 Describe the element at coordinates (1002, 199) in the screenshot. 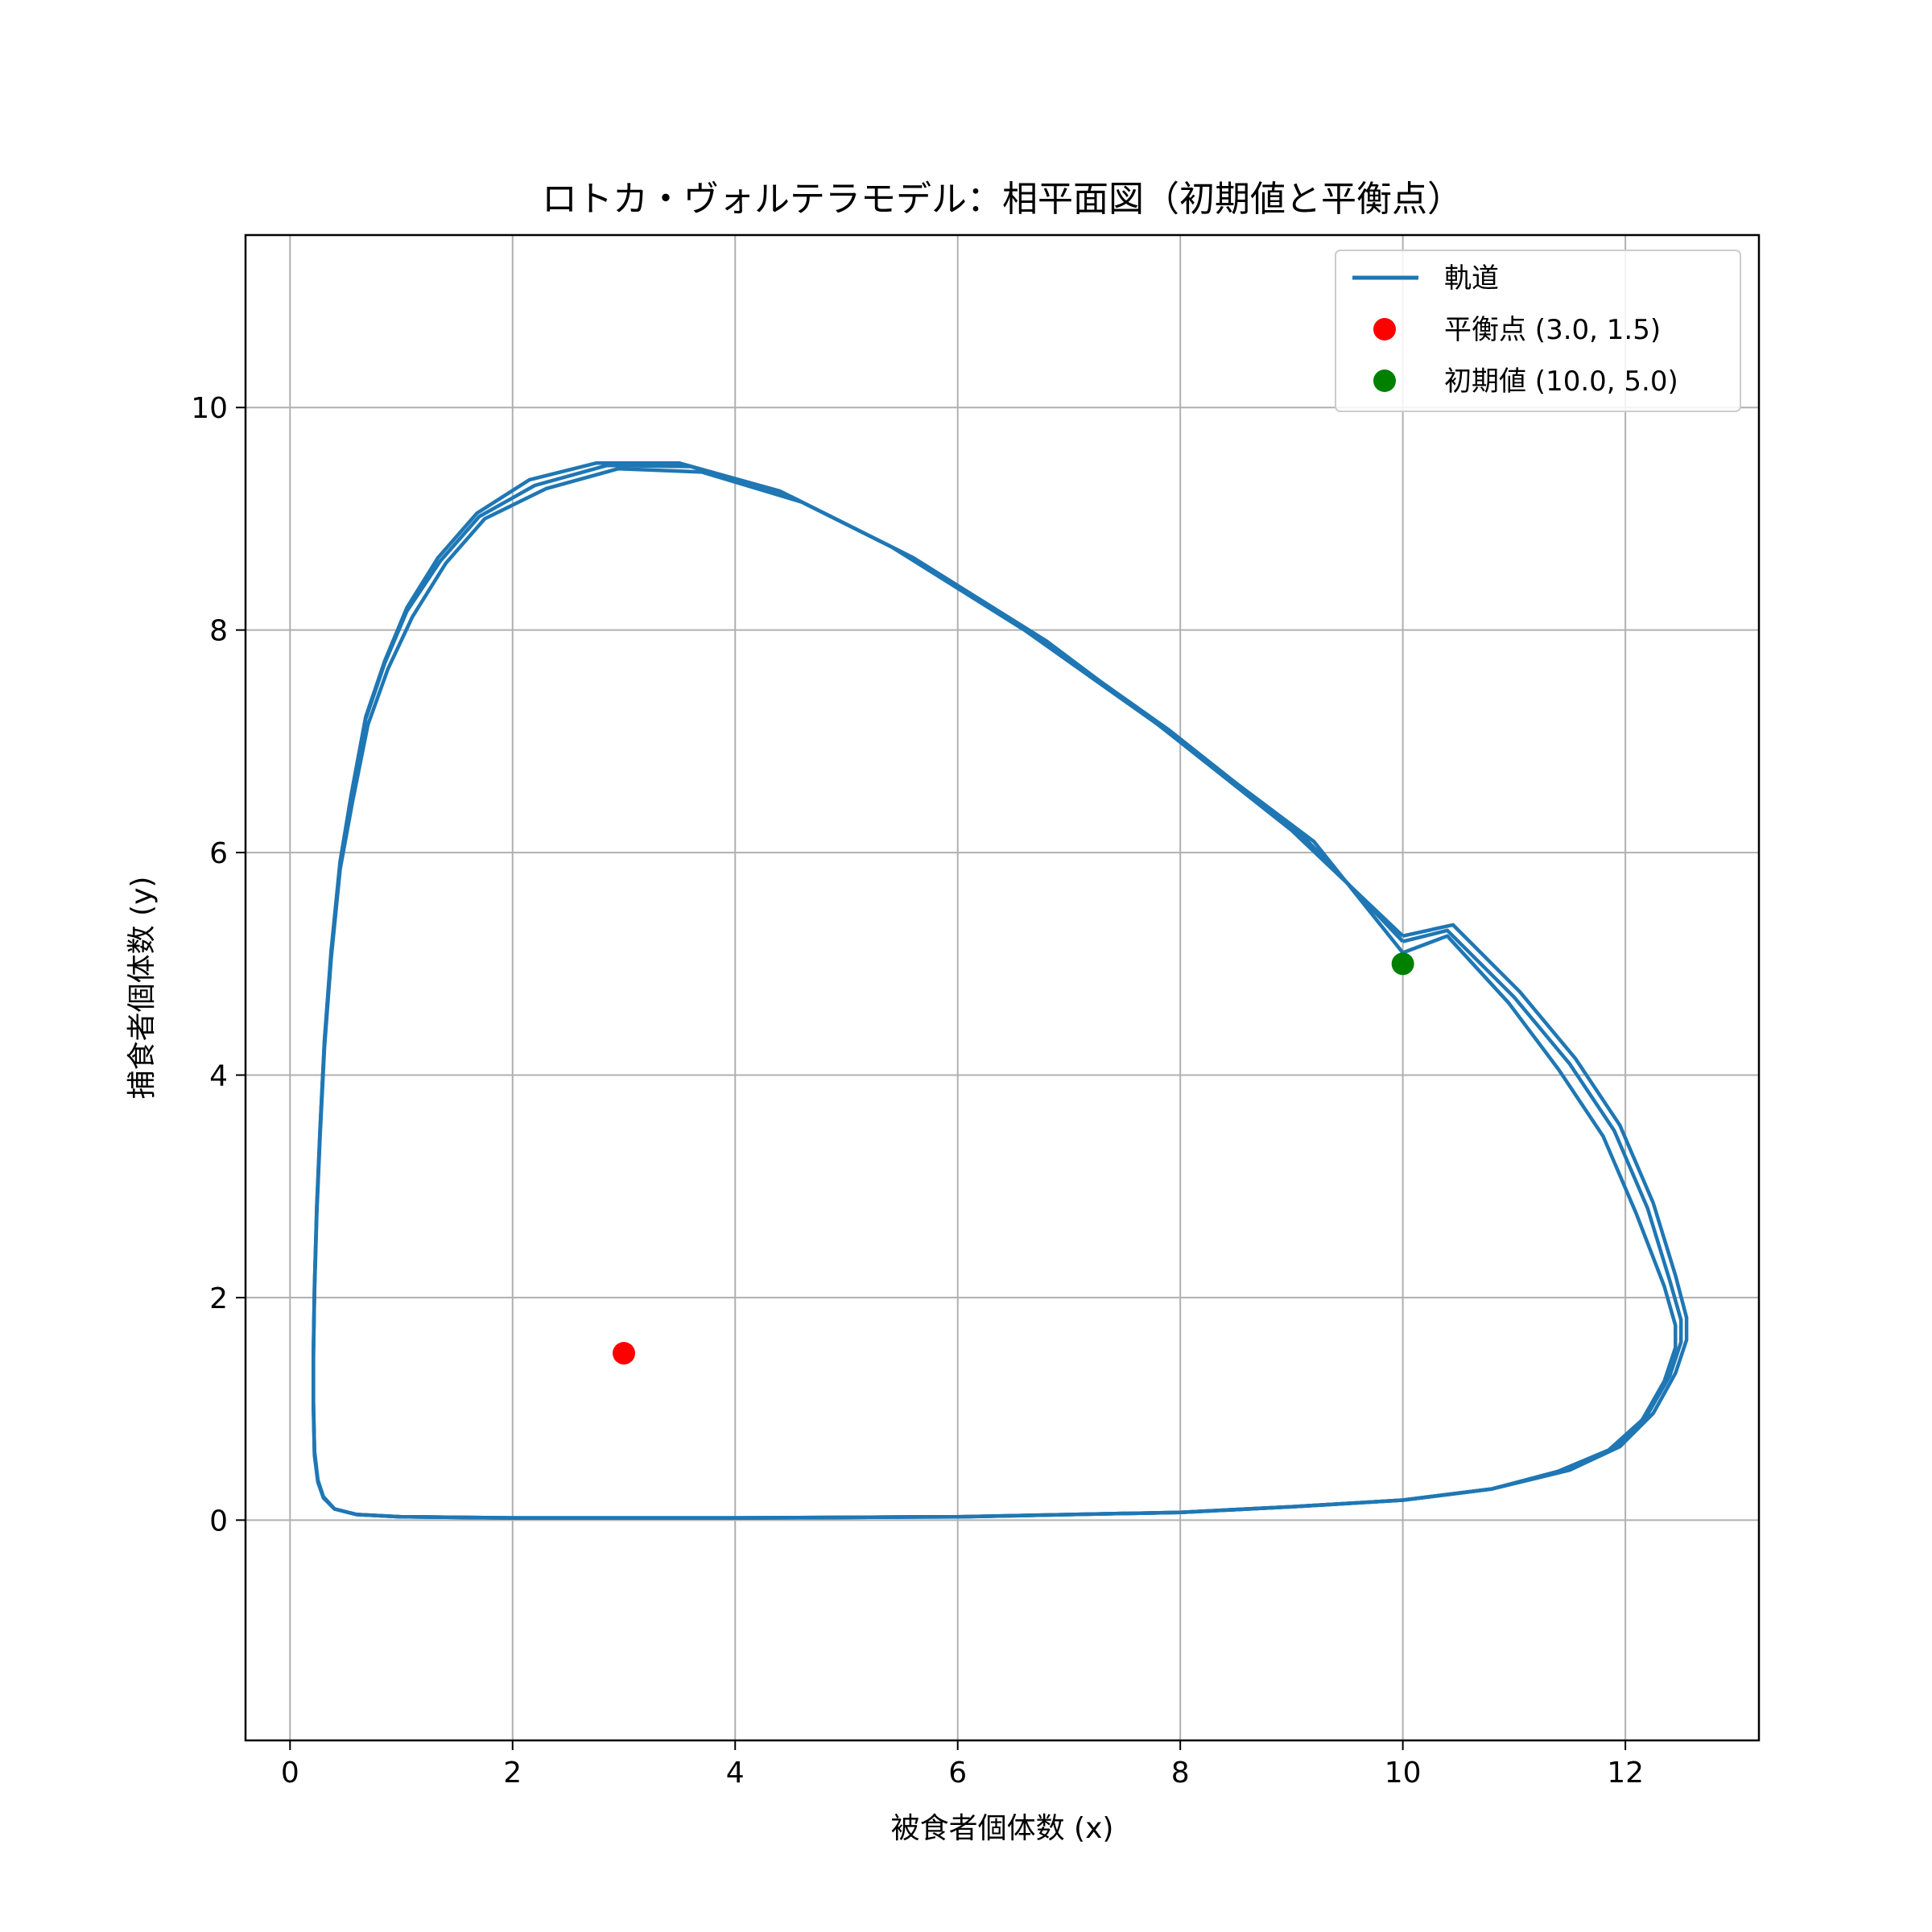

I see `chart-title: ロトカ・ヴォルテラモデル：相平面図（初期値と平衡点）` at that location.